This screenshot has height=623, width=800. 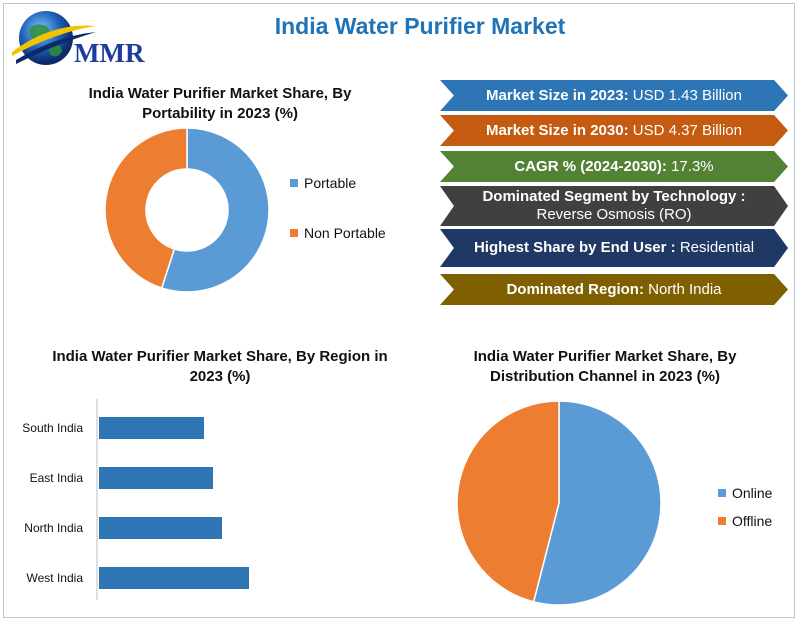 What do you see at coordinates (109, 53) in the screenshot?
I see `logo-text: MMR` at bounding box center [109, 53].